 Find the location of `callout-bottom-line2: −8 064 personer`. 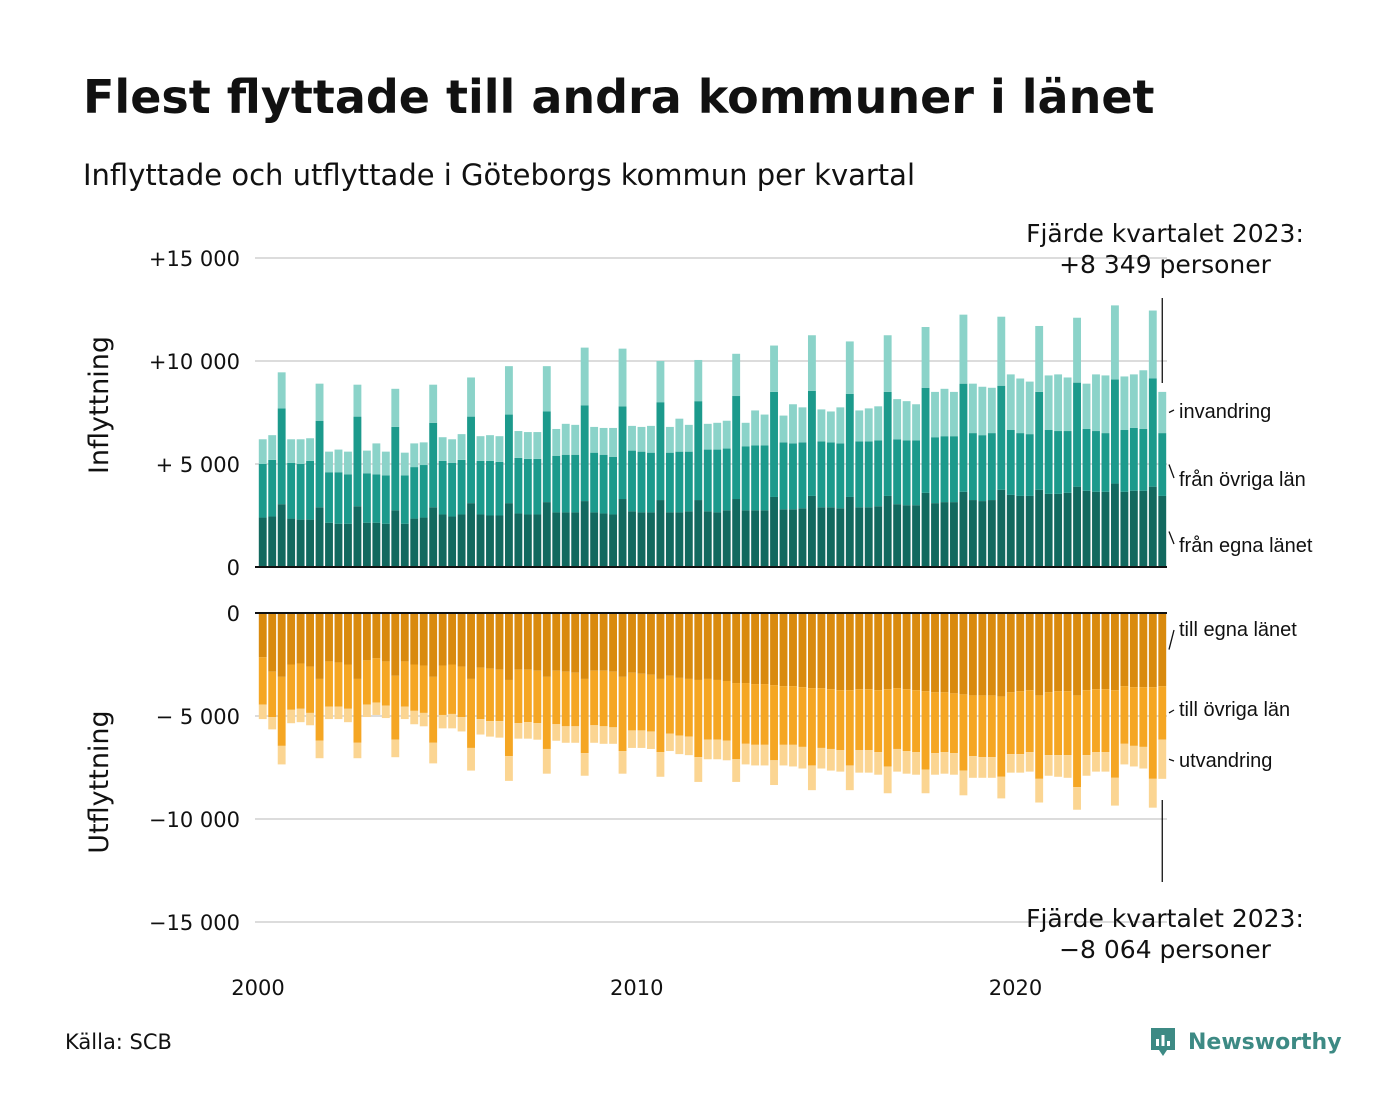

callout-bottom-line2: −8 064 personer is located at coordinates (1165, 949).